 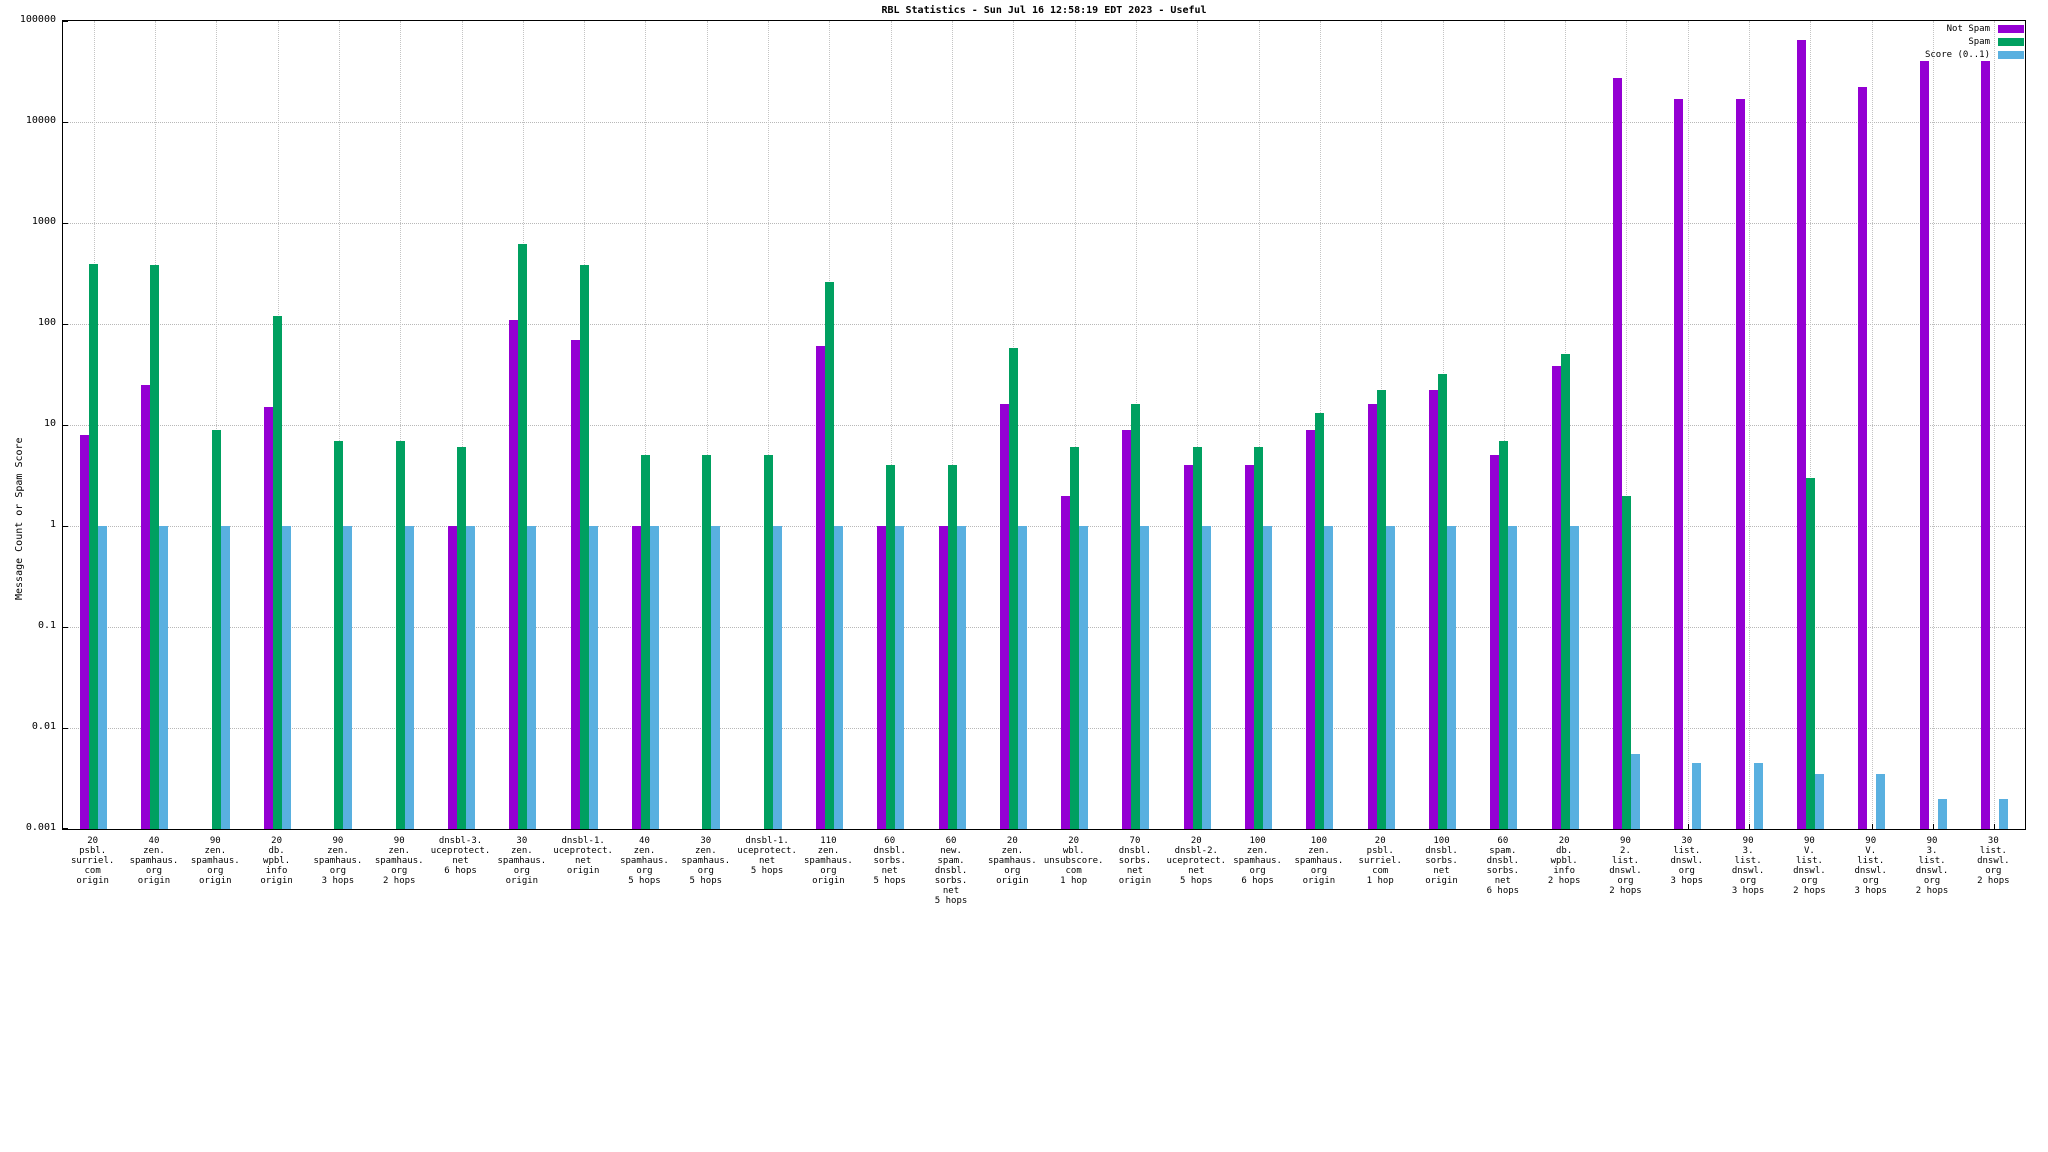 I want to click on y-tick-label: 10, so click(x=49, y=423).